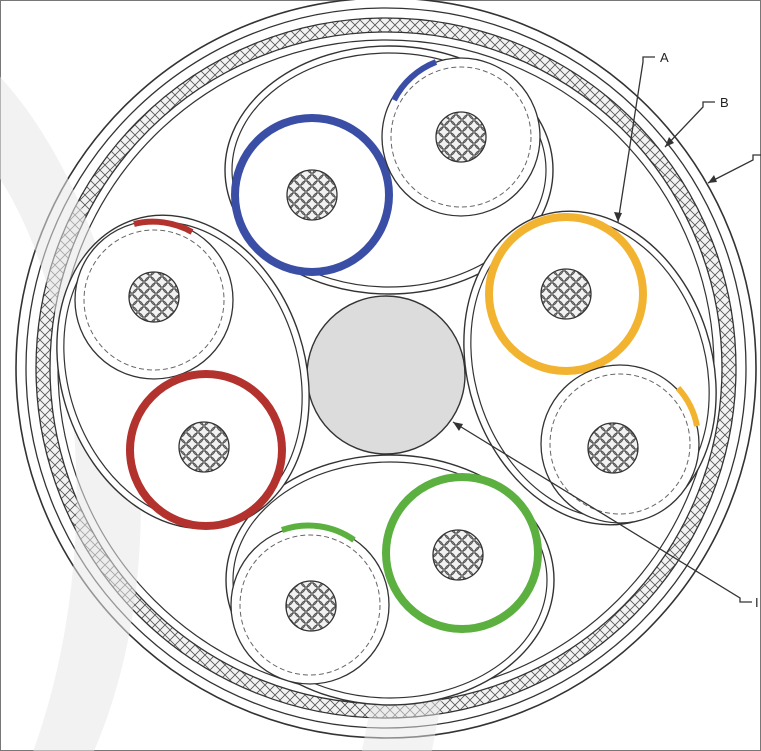  Describe the element at coordinates (696, 121) in the screenshot. I see `callout-b: B` at that location.